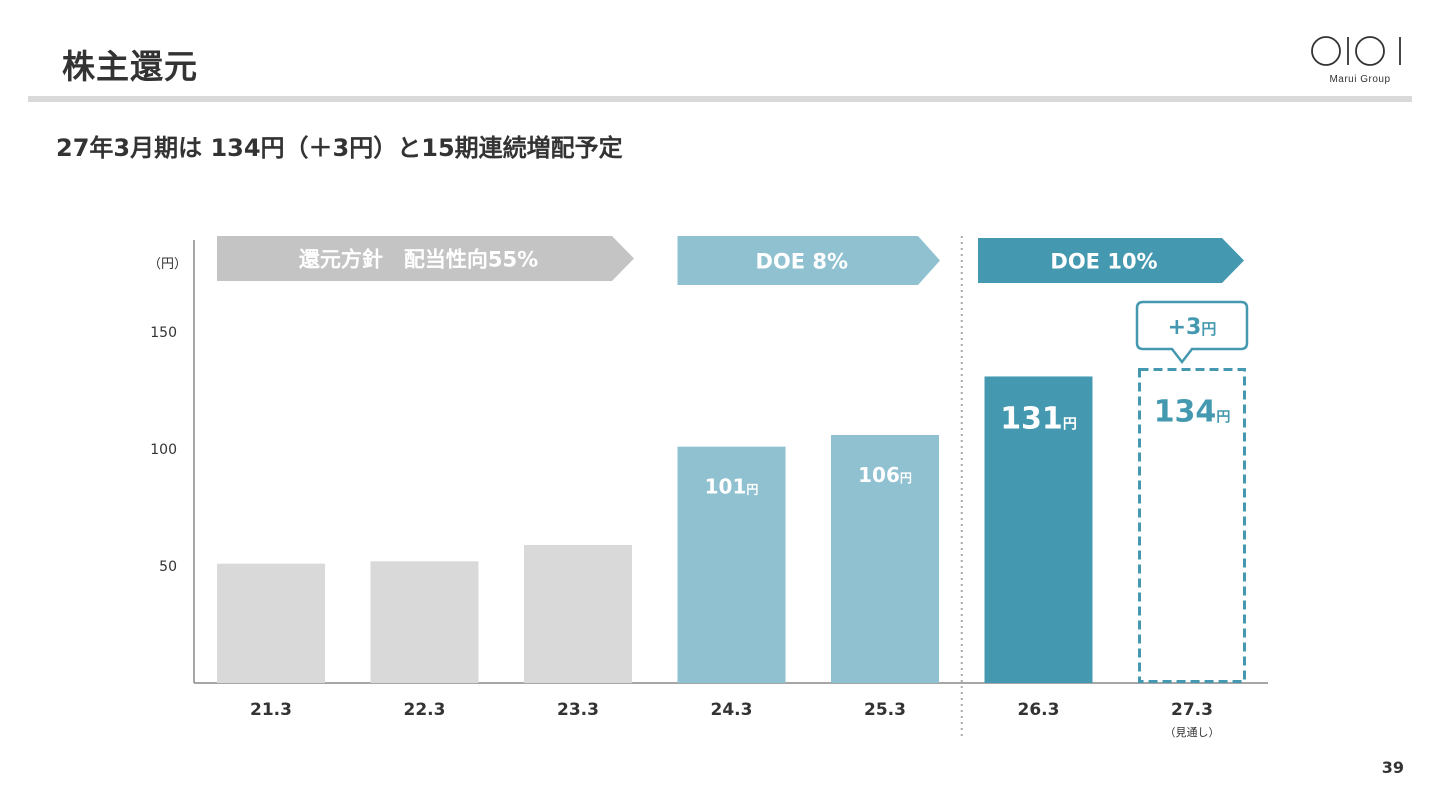  I want to click on logo-mark-icon, so click(1356, 51).